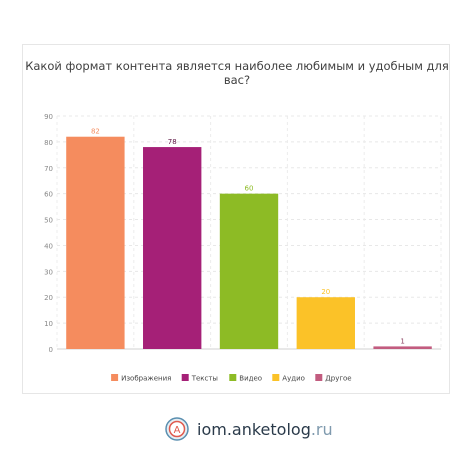 The height and width of the screenshot is (463, 474). What do you see at coordinates (172, 142) in the screenshot?
I see `data-label-2: 78` at bounding box center [172, 142].